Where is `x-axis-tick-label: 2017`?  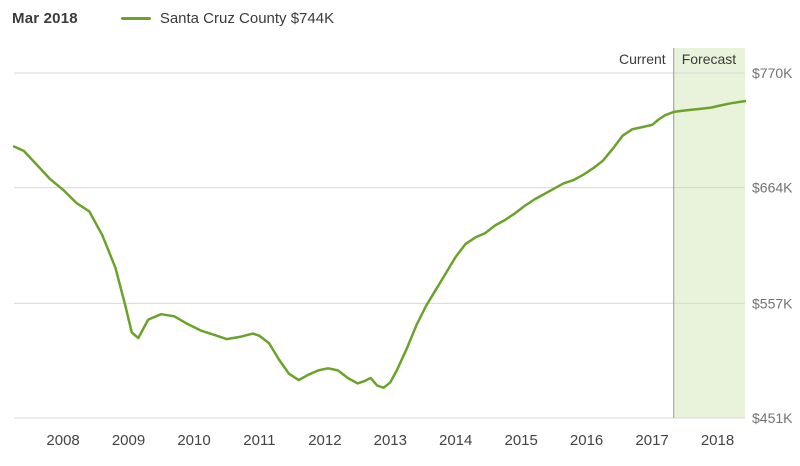 x-axis-tick-label: 2017 is located at coordinates (651, 440).